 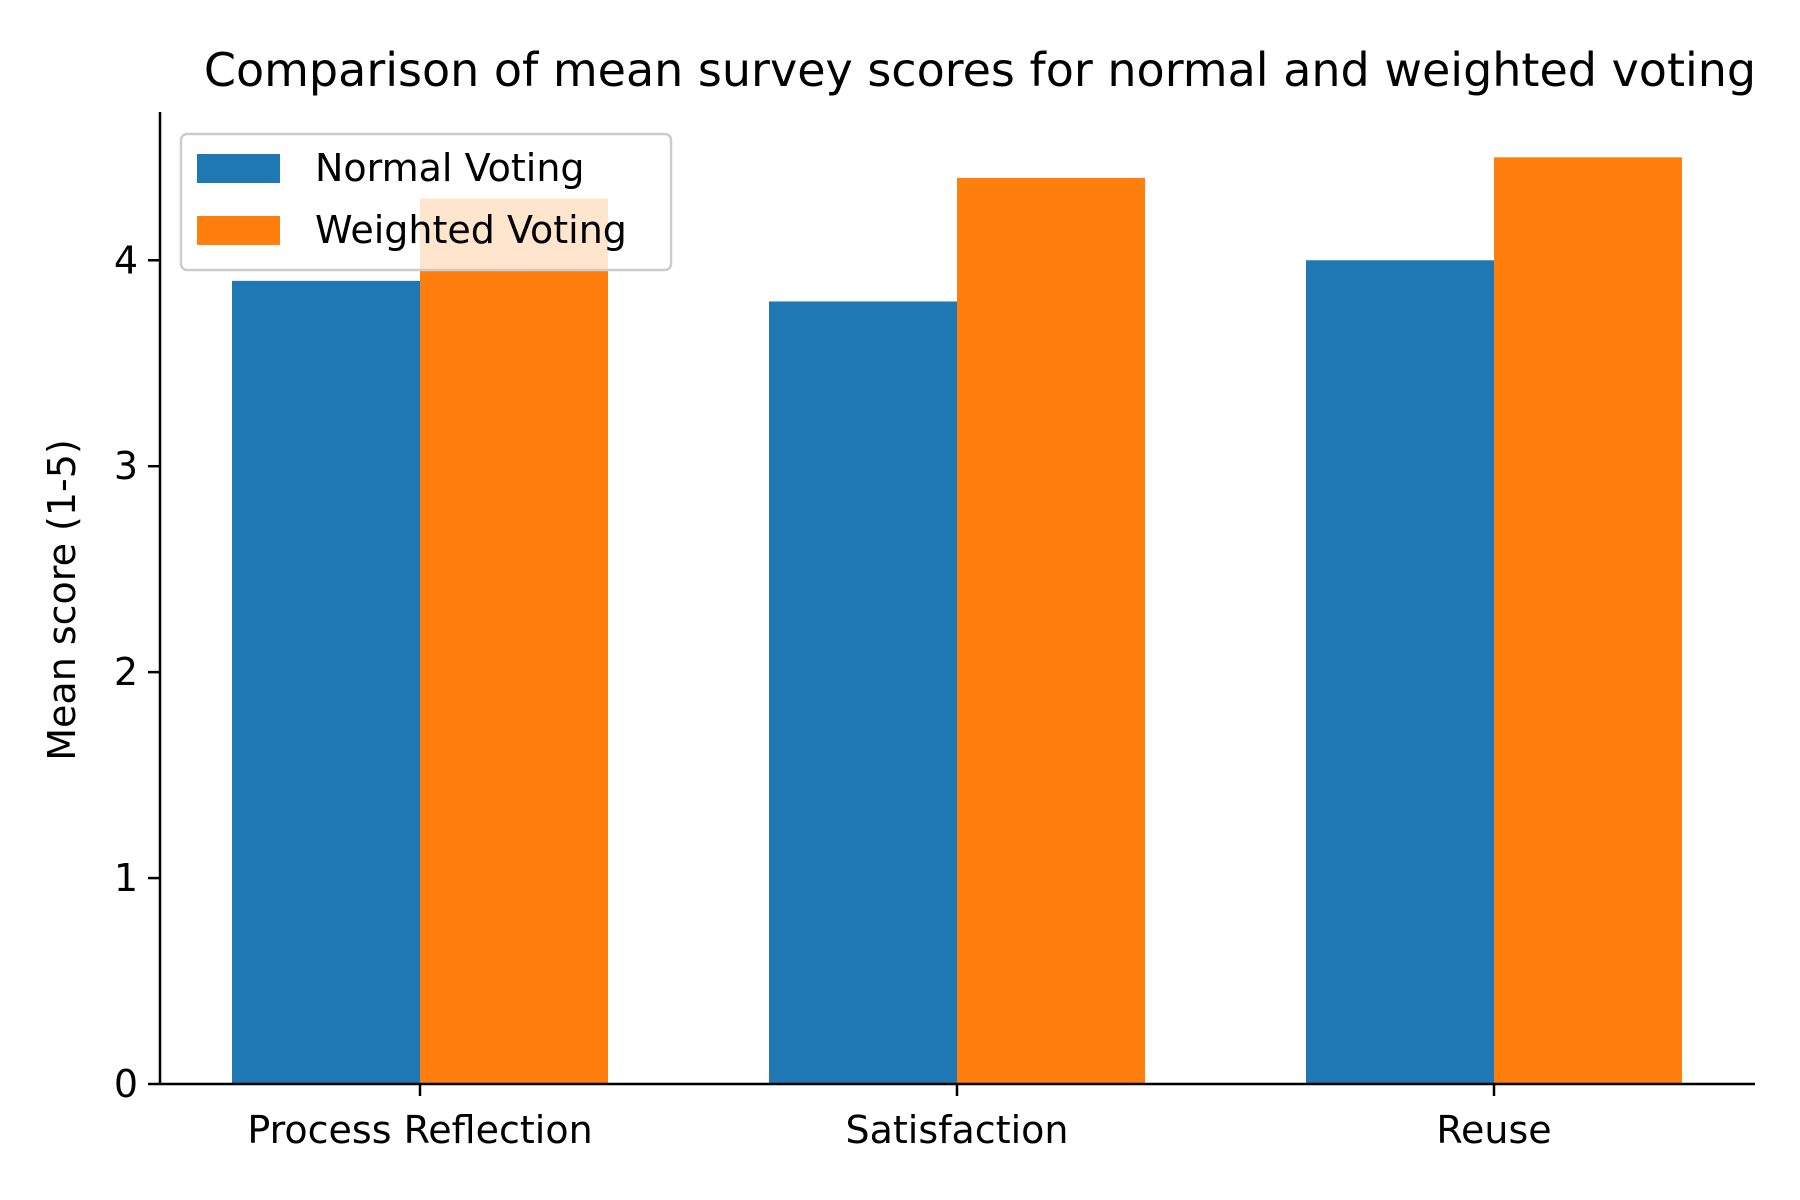 What do you see at coordinates (126, 672) in the screenshot?
I see `y-tick-label: 2` at bounding box center [126, 672].